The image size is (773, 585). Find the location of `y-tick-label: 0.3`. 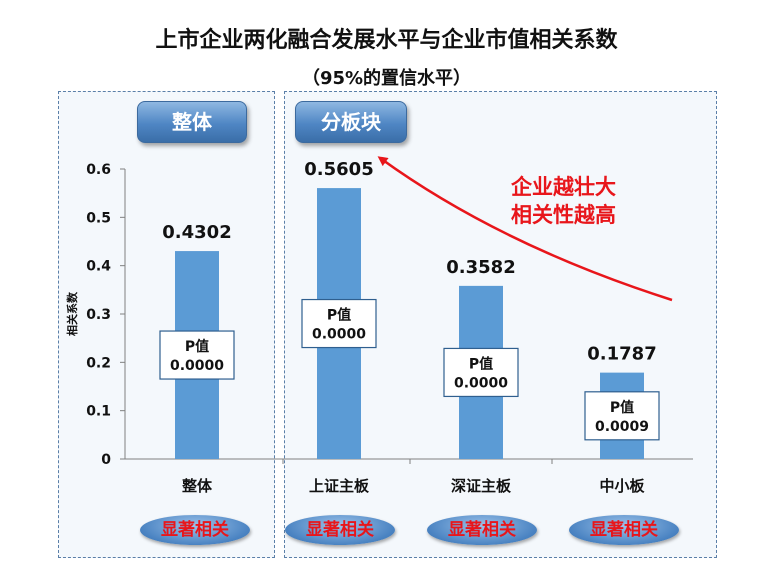

y-tick-label: 0.3 is located at coordinates (98, 315).